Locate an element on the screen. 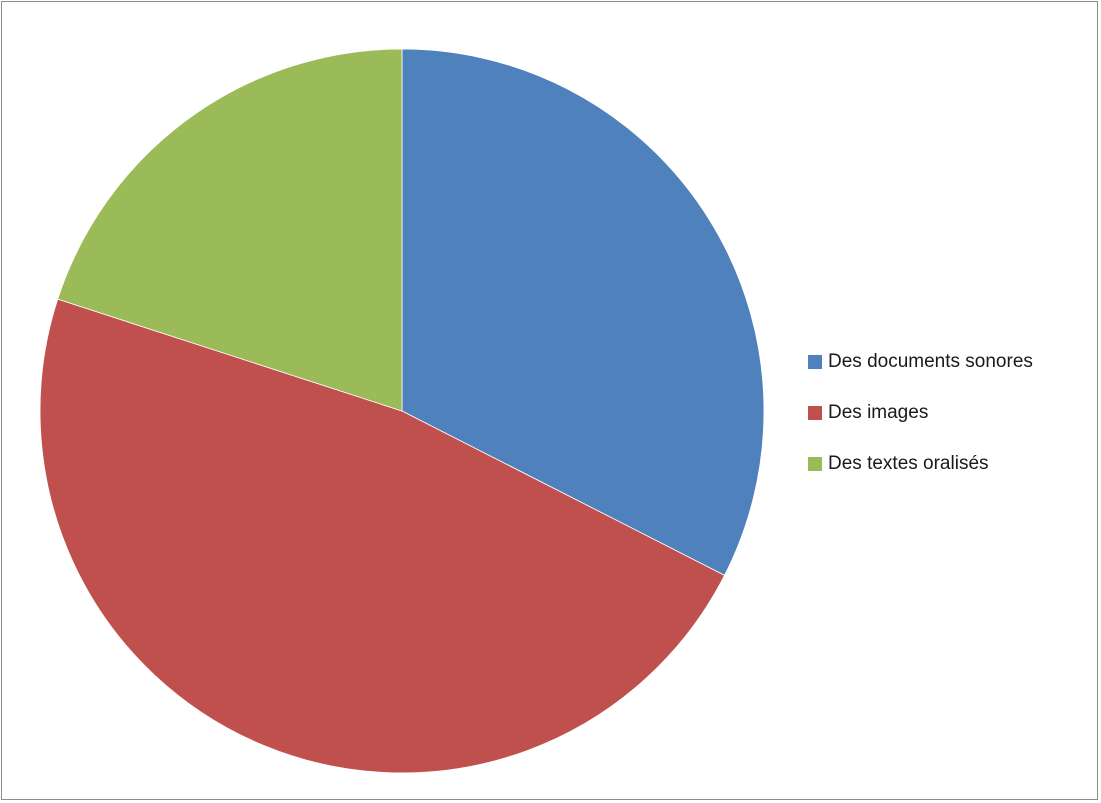 This screenshot has height=803, width=1101. legend-swatch-documents-sonores is located at coordinates (815, 362).